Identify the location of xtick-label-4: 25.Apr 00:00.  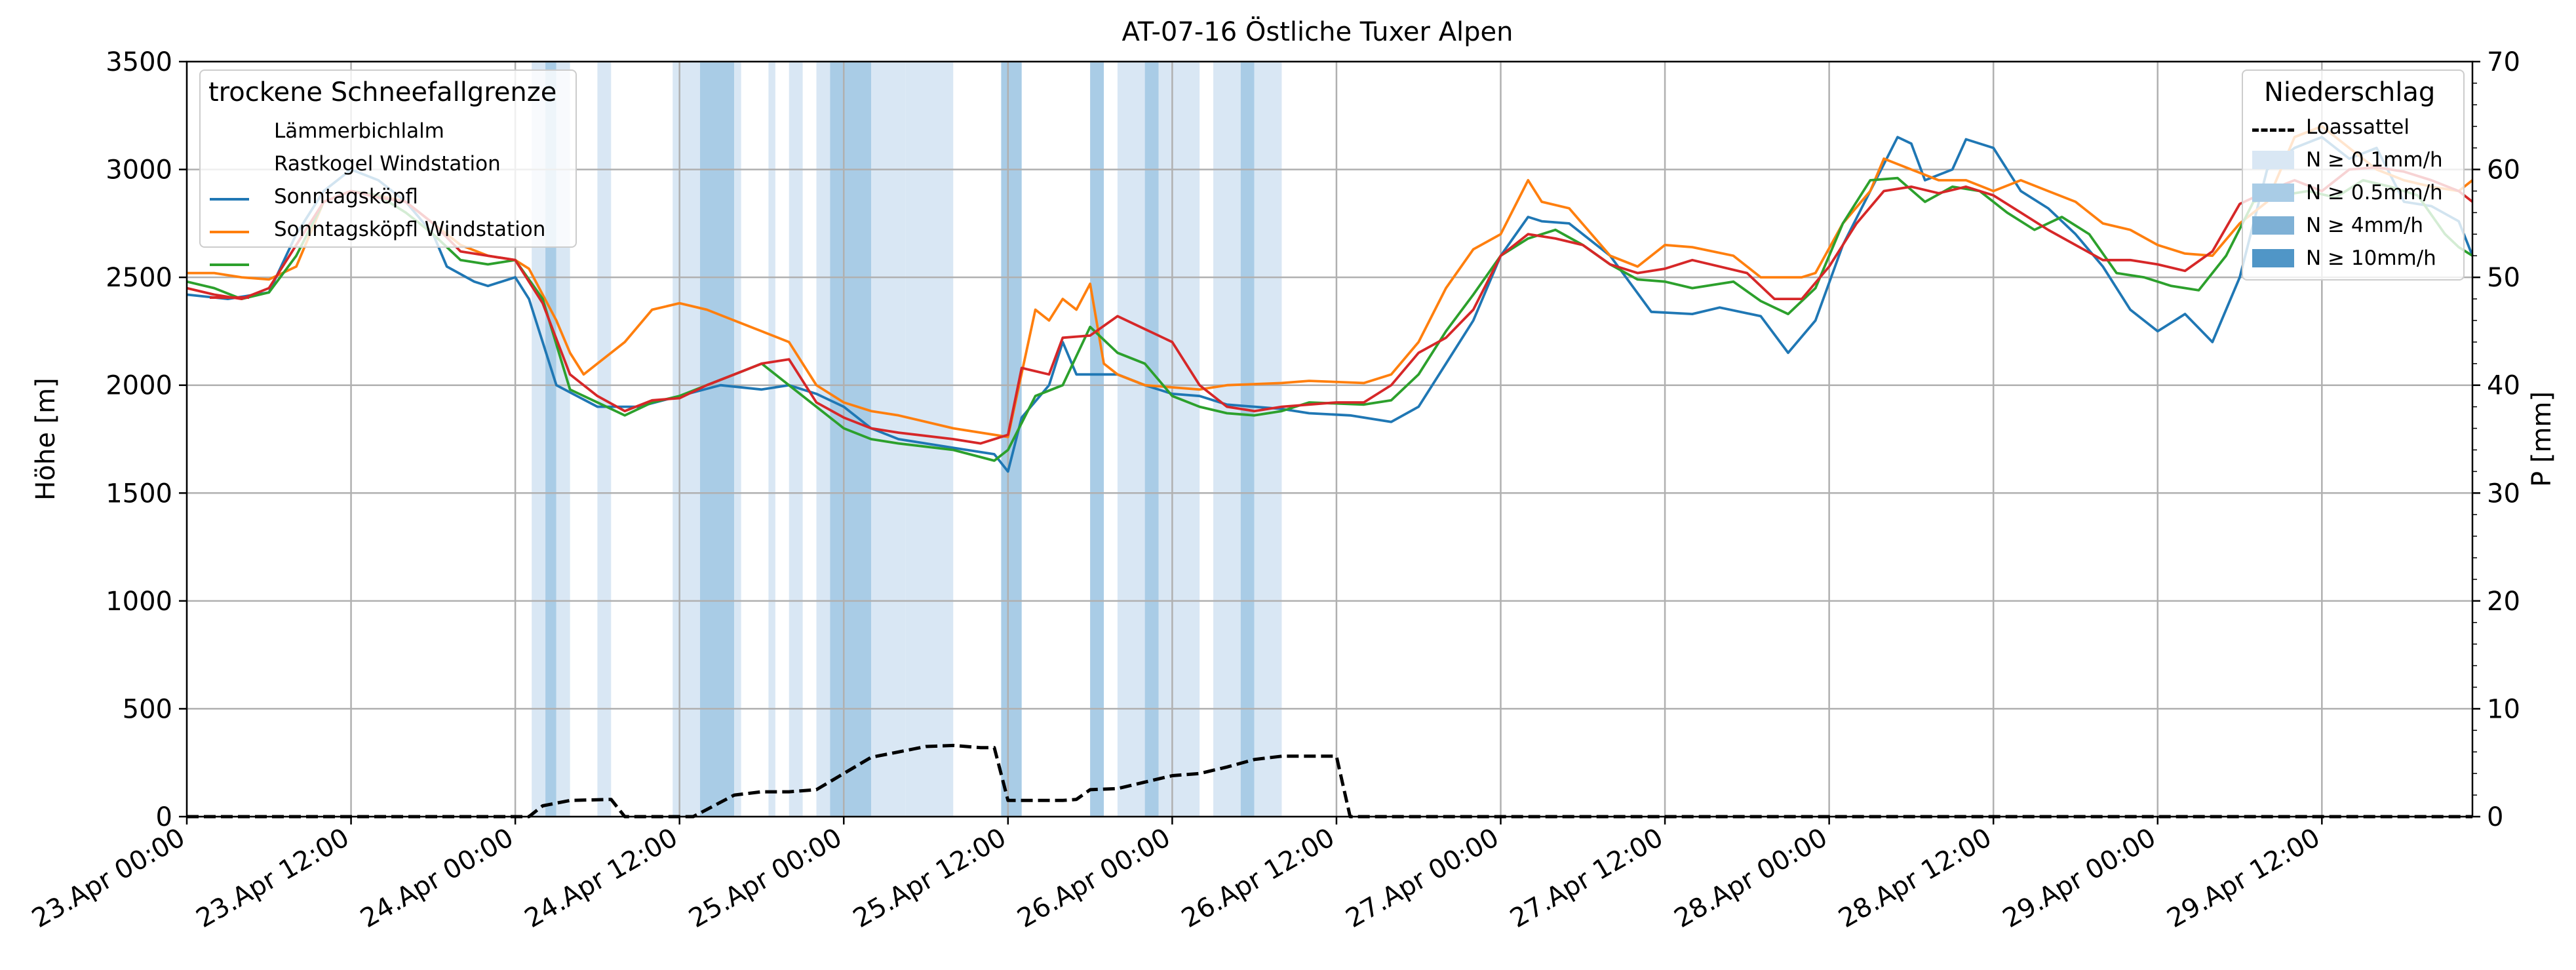
(765, 878).